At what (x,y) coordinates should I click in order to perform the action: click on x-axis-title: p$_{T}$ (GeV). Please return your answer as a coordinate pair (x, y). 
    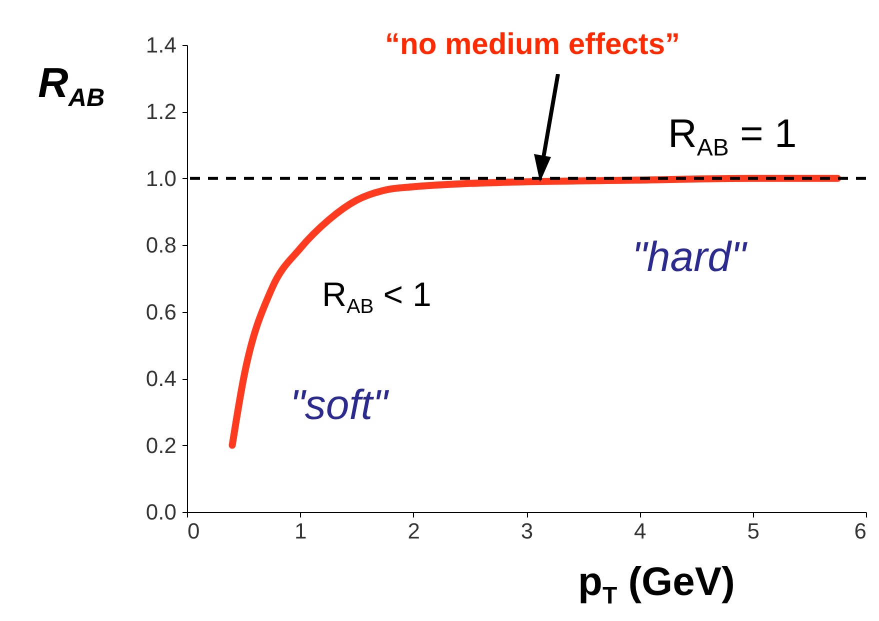
    Looking at the image, I should click on (656, 585).